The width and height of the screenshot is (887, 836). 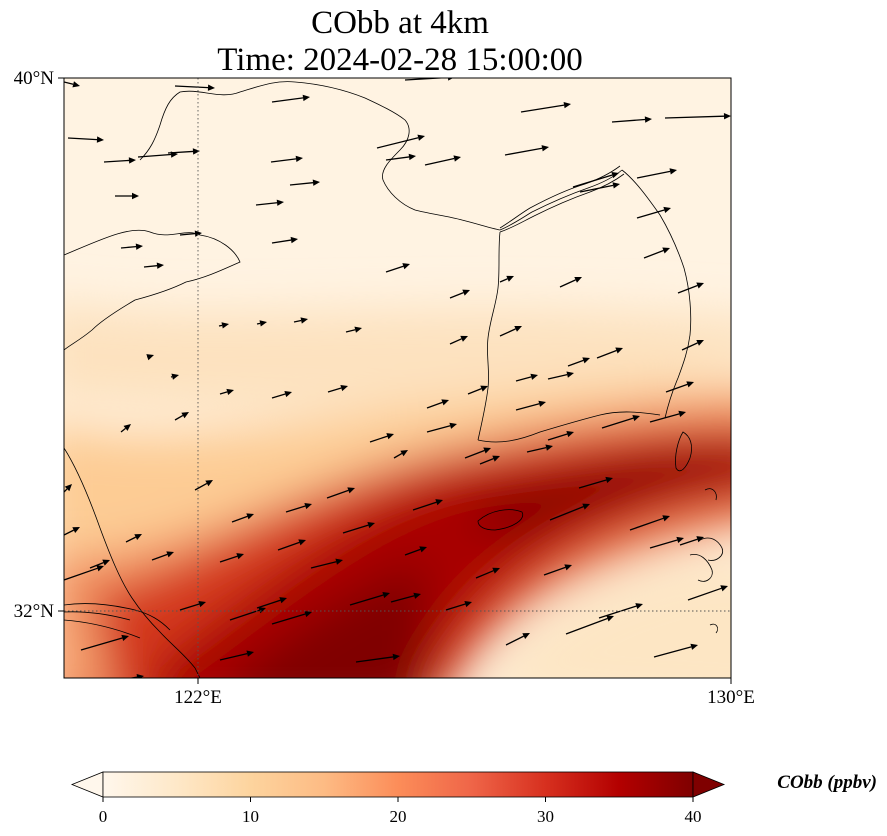 What do you see at coordinates (198, 697) in the screenshot?
I see `tick-label-122e: 122°E` at bounding box center [198, 697].